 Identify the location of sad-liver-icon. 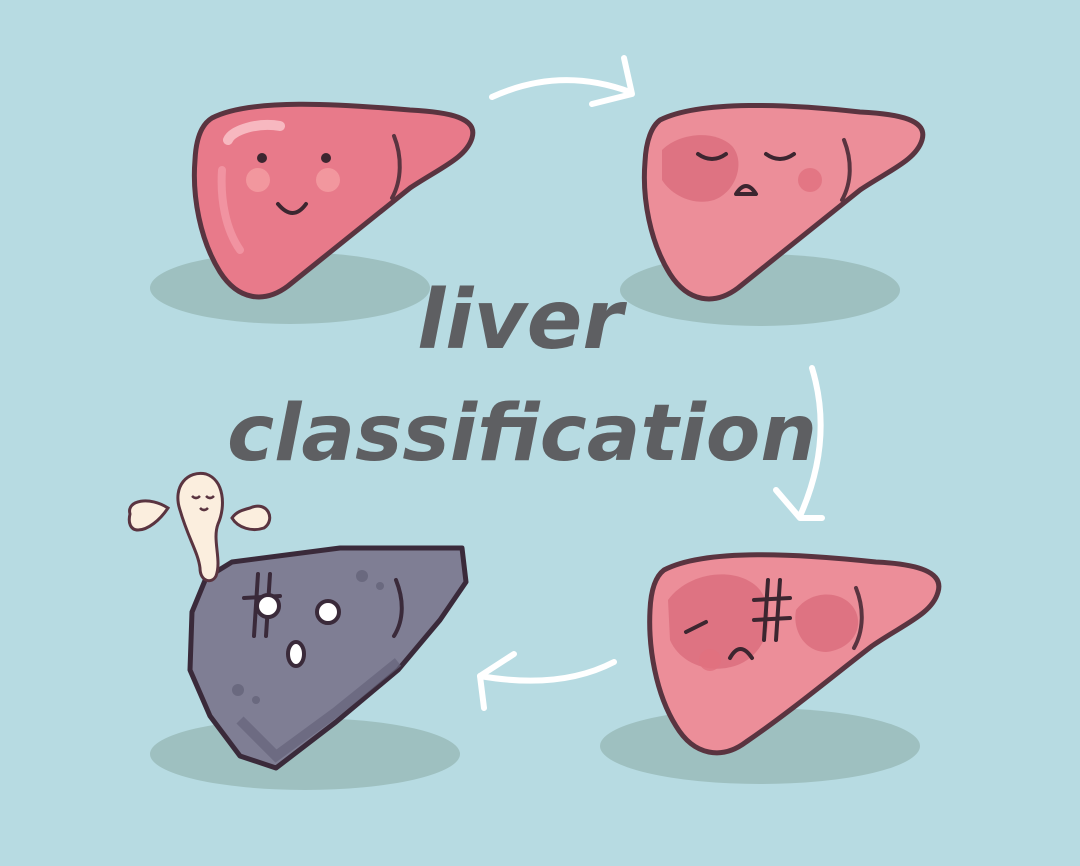
(794, 654).